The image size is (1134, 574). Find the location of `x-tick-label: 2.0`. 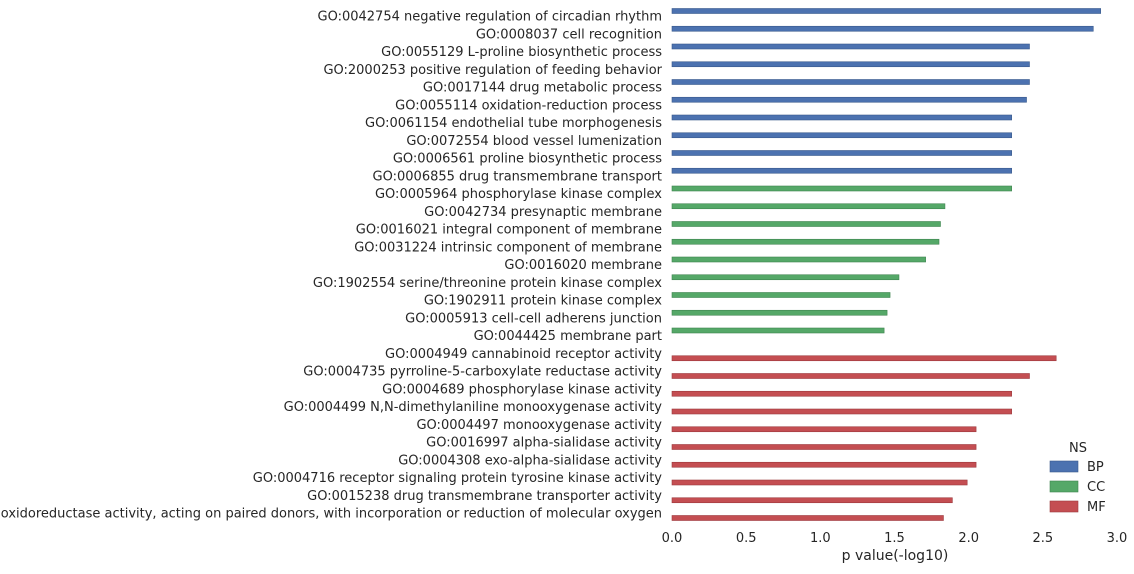

x-tick-label: 2.0 is located at coordinates (968, 538).